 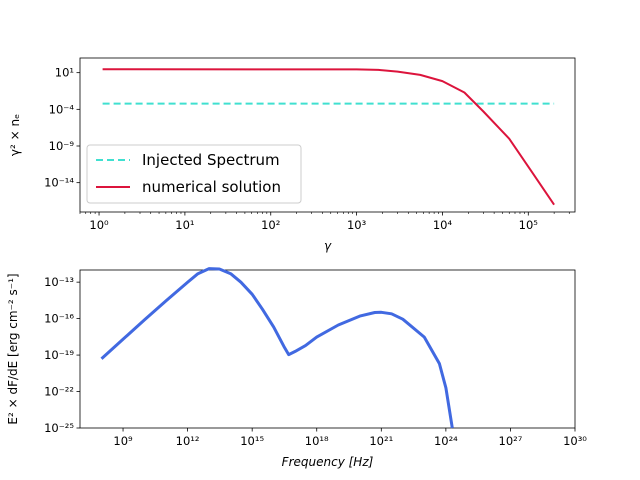 What do you see at coordinates (350, 438) in the screenshot?
I see `sed-x-ticks: 10⁹ 10¹² 10¹⁵ 10¹⁸ 10²¹ 10²⁴ 10²⁷ 10³⁰` at bounding box center [350, 438].